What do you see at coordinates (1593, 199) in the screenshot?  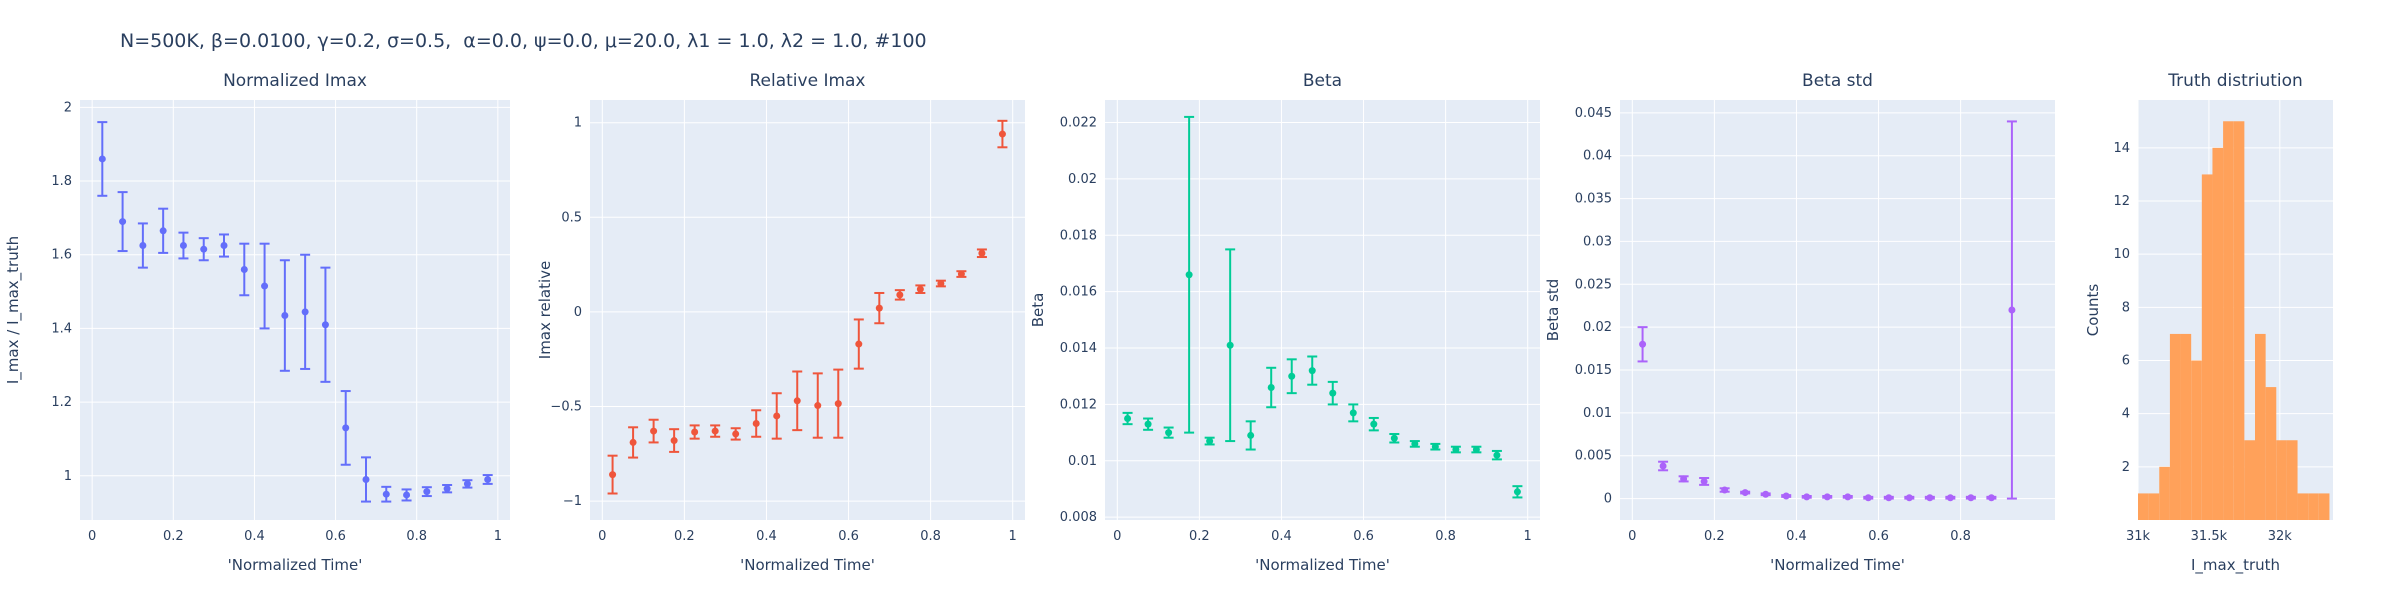 I see `y-tick-label: 0.035` at bounding box center [1593, 199].